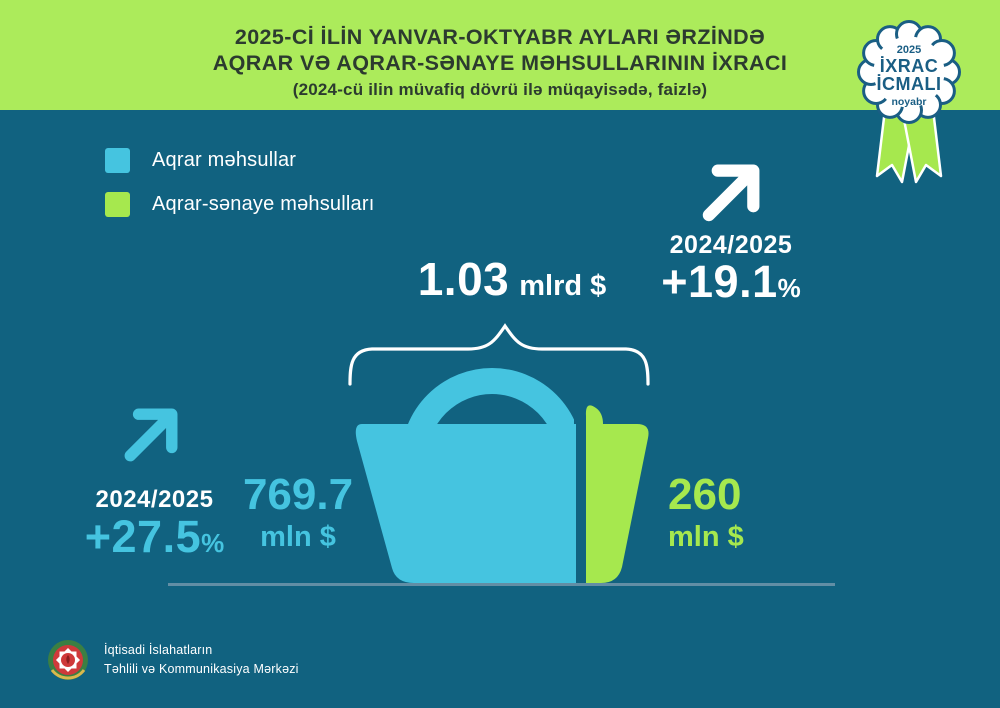  Describe the element at coordinates (213, 543) in the screenshot. I see `aqrar-change-percent-sign: %` at that location.